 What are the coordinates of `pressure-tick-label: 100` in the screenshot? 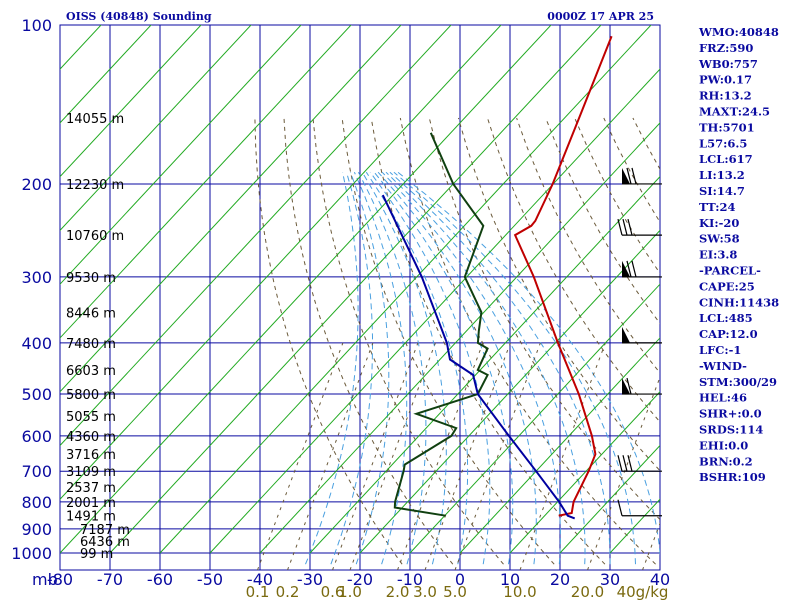 It's located at (36, 25).